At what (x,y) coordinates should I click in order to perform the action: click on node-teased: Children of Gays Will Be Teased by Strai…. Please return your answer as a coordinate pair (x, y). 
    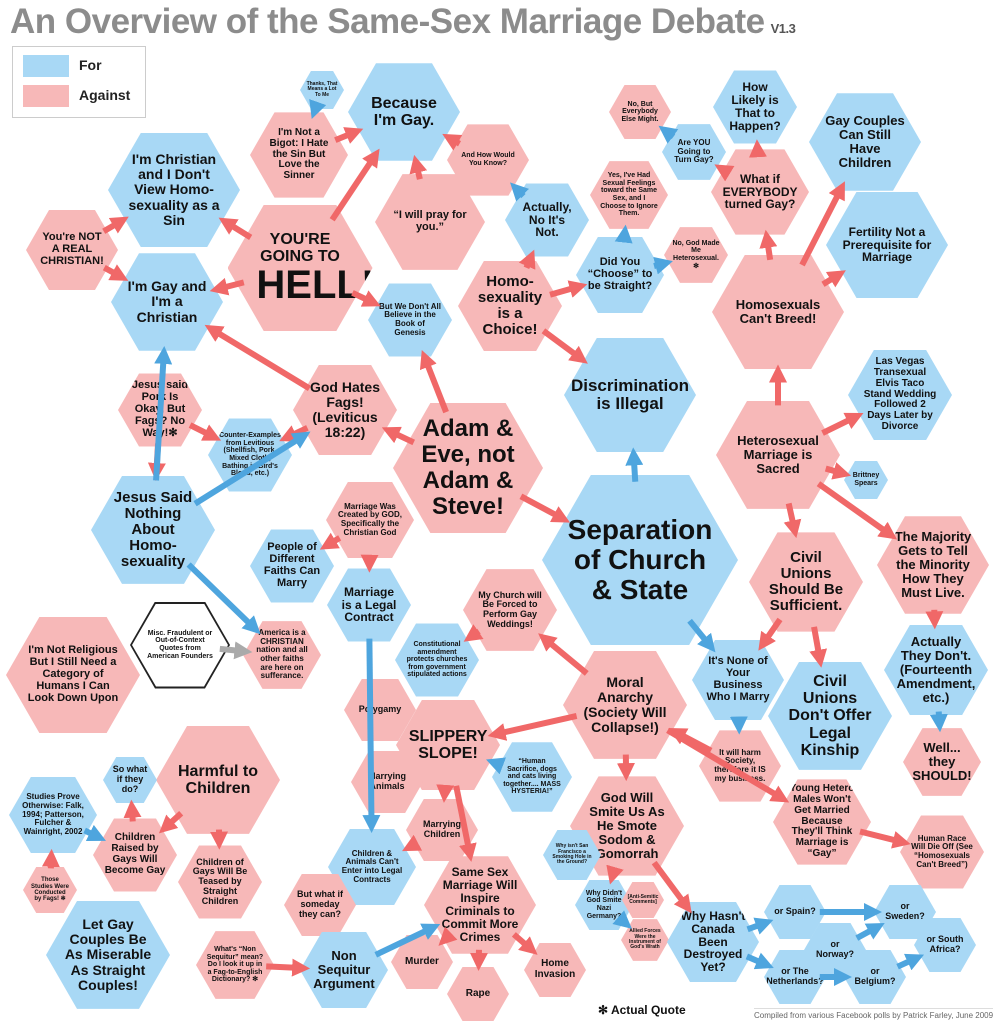
    Looking at the image, I should click on (220, 882).